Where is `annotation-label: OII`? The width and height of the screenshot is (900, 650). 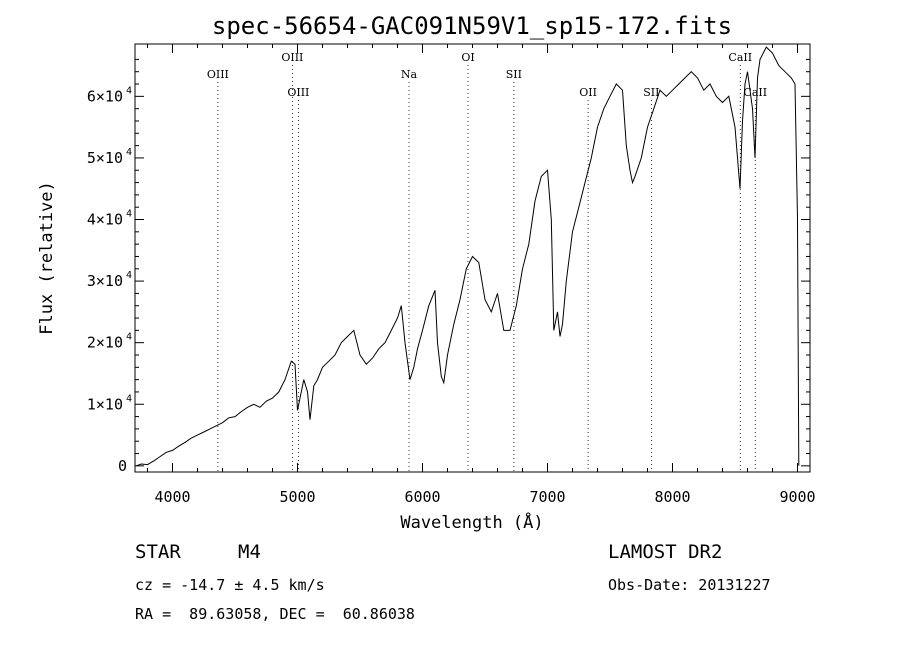
annotation-label: OII is located at coordinates (588, 92).